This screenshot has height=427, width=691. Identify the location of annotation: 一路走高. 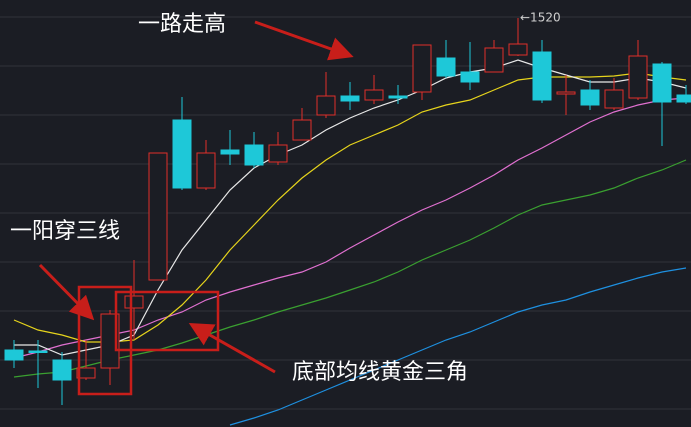
(182, 24).